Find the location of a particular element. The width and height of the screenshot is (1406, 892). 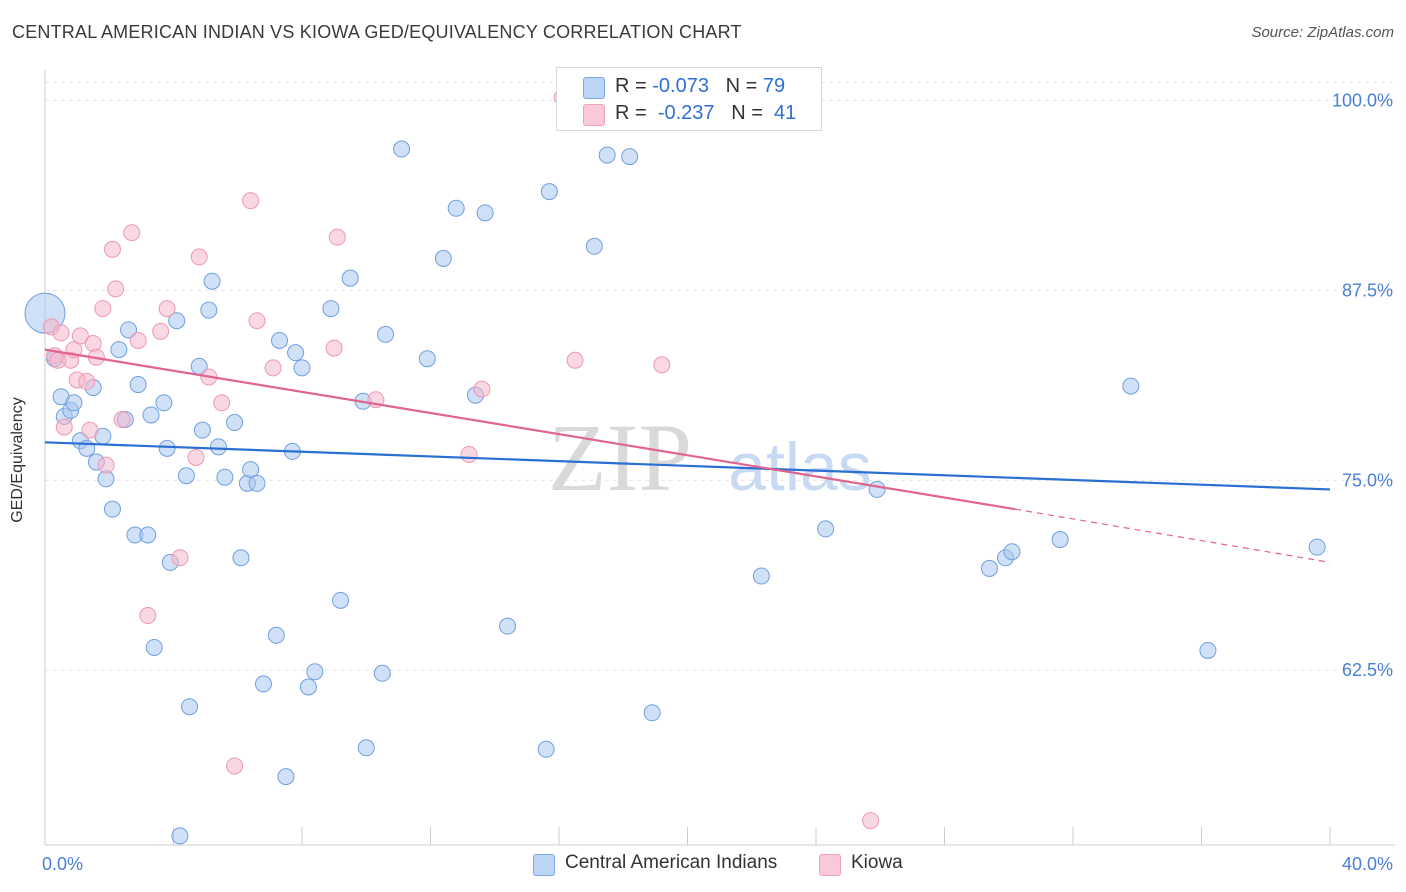

y-tick-label: 100.0% is located at coordinates (1362, 100).